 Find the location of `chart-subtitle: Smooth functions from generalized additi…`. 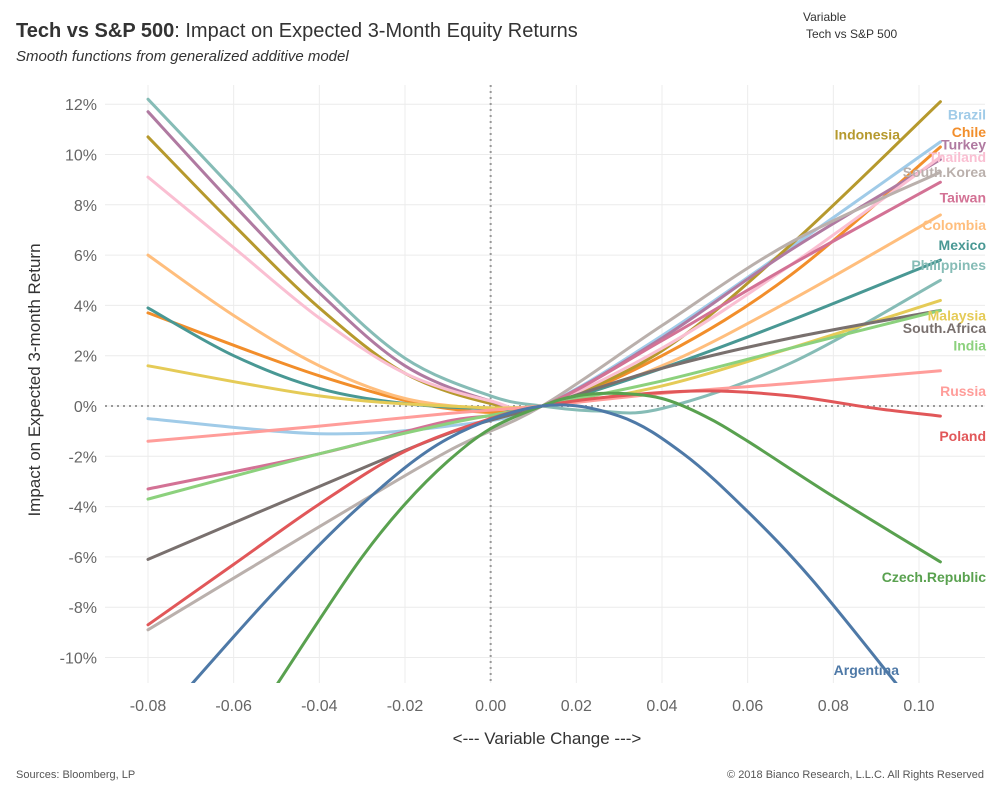

chart-subtitle: Smooth functions from generalized additi… is located at coordinates (182, 56).